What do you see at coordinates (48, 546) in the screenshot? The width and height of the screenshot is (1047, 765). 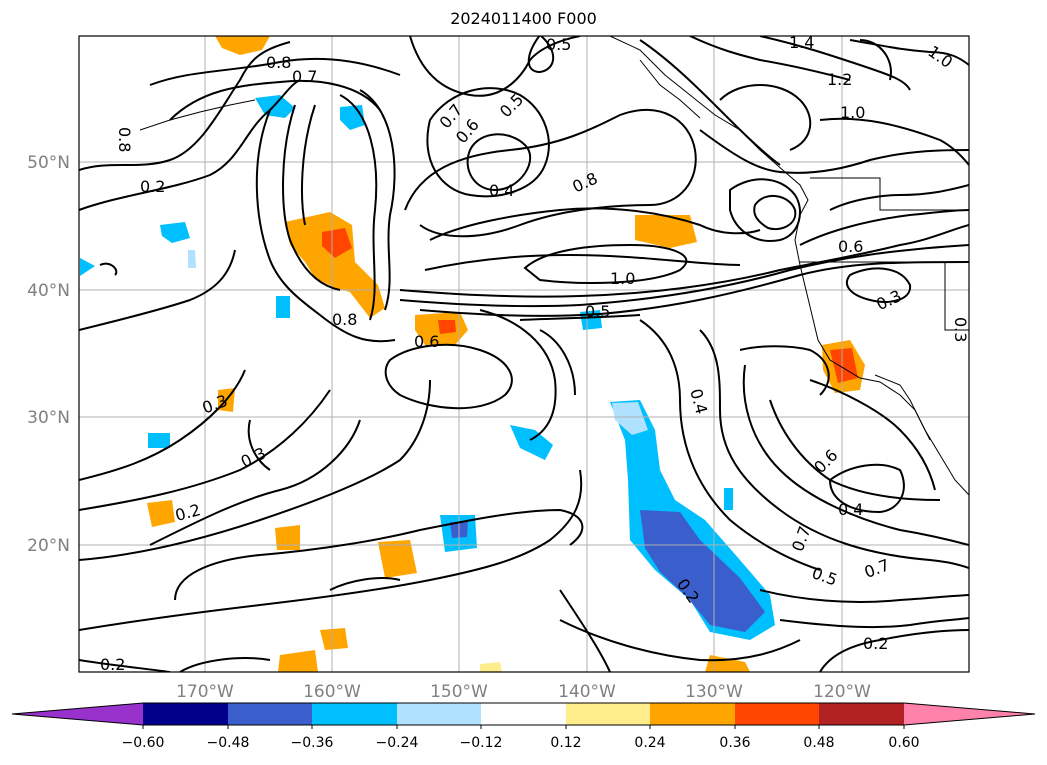 I see `lat-label: 20°N` at bounding box center [48, 546].